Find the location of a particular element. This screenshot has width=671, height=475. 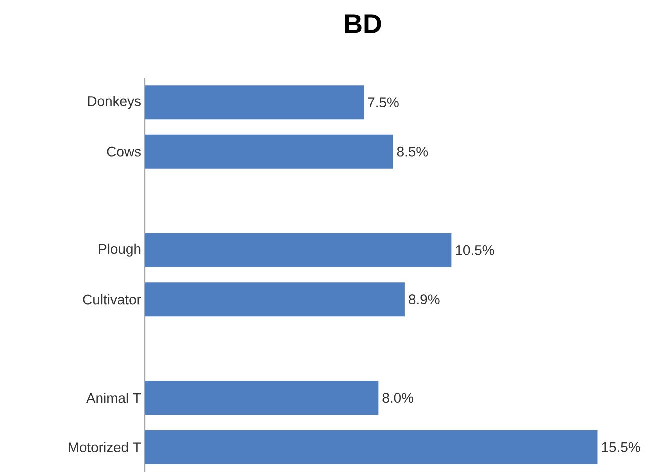

data-label: 8.9% is located at coordinates (424, 299).